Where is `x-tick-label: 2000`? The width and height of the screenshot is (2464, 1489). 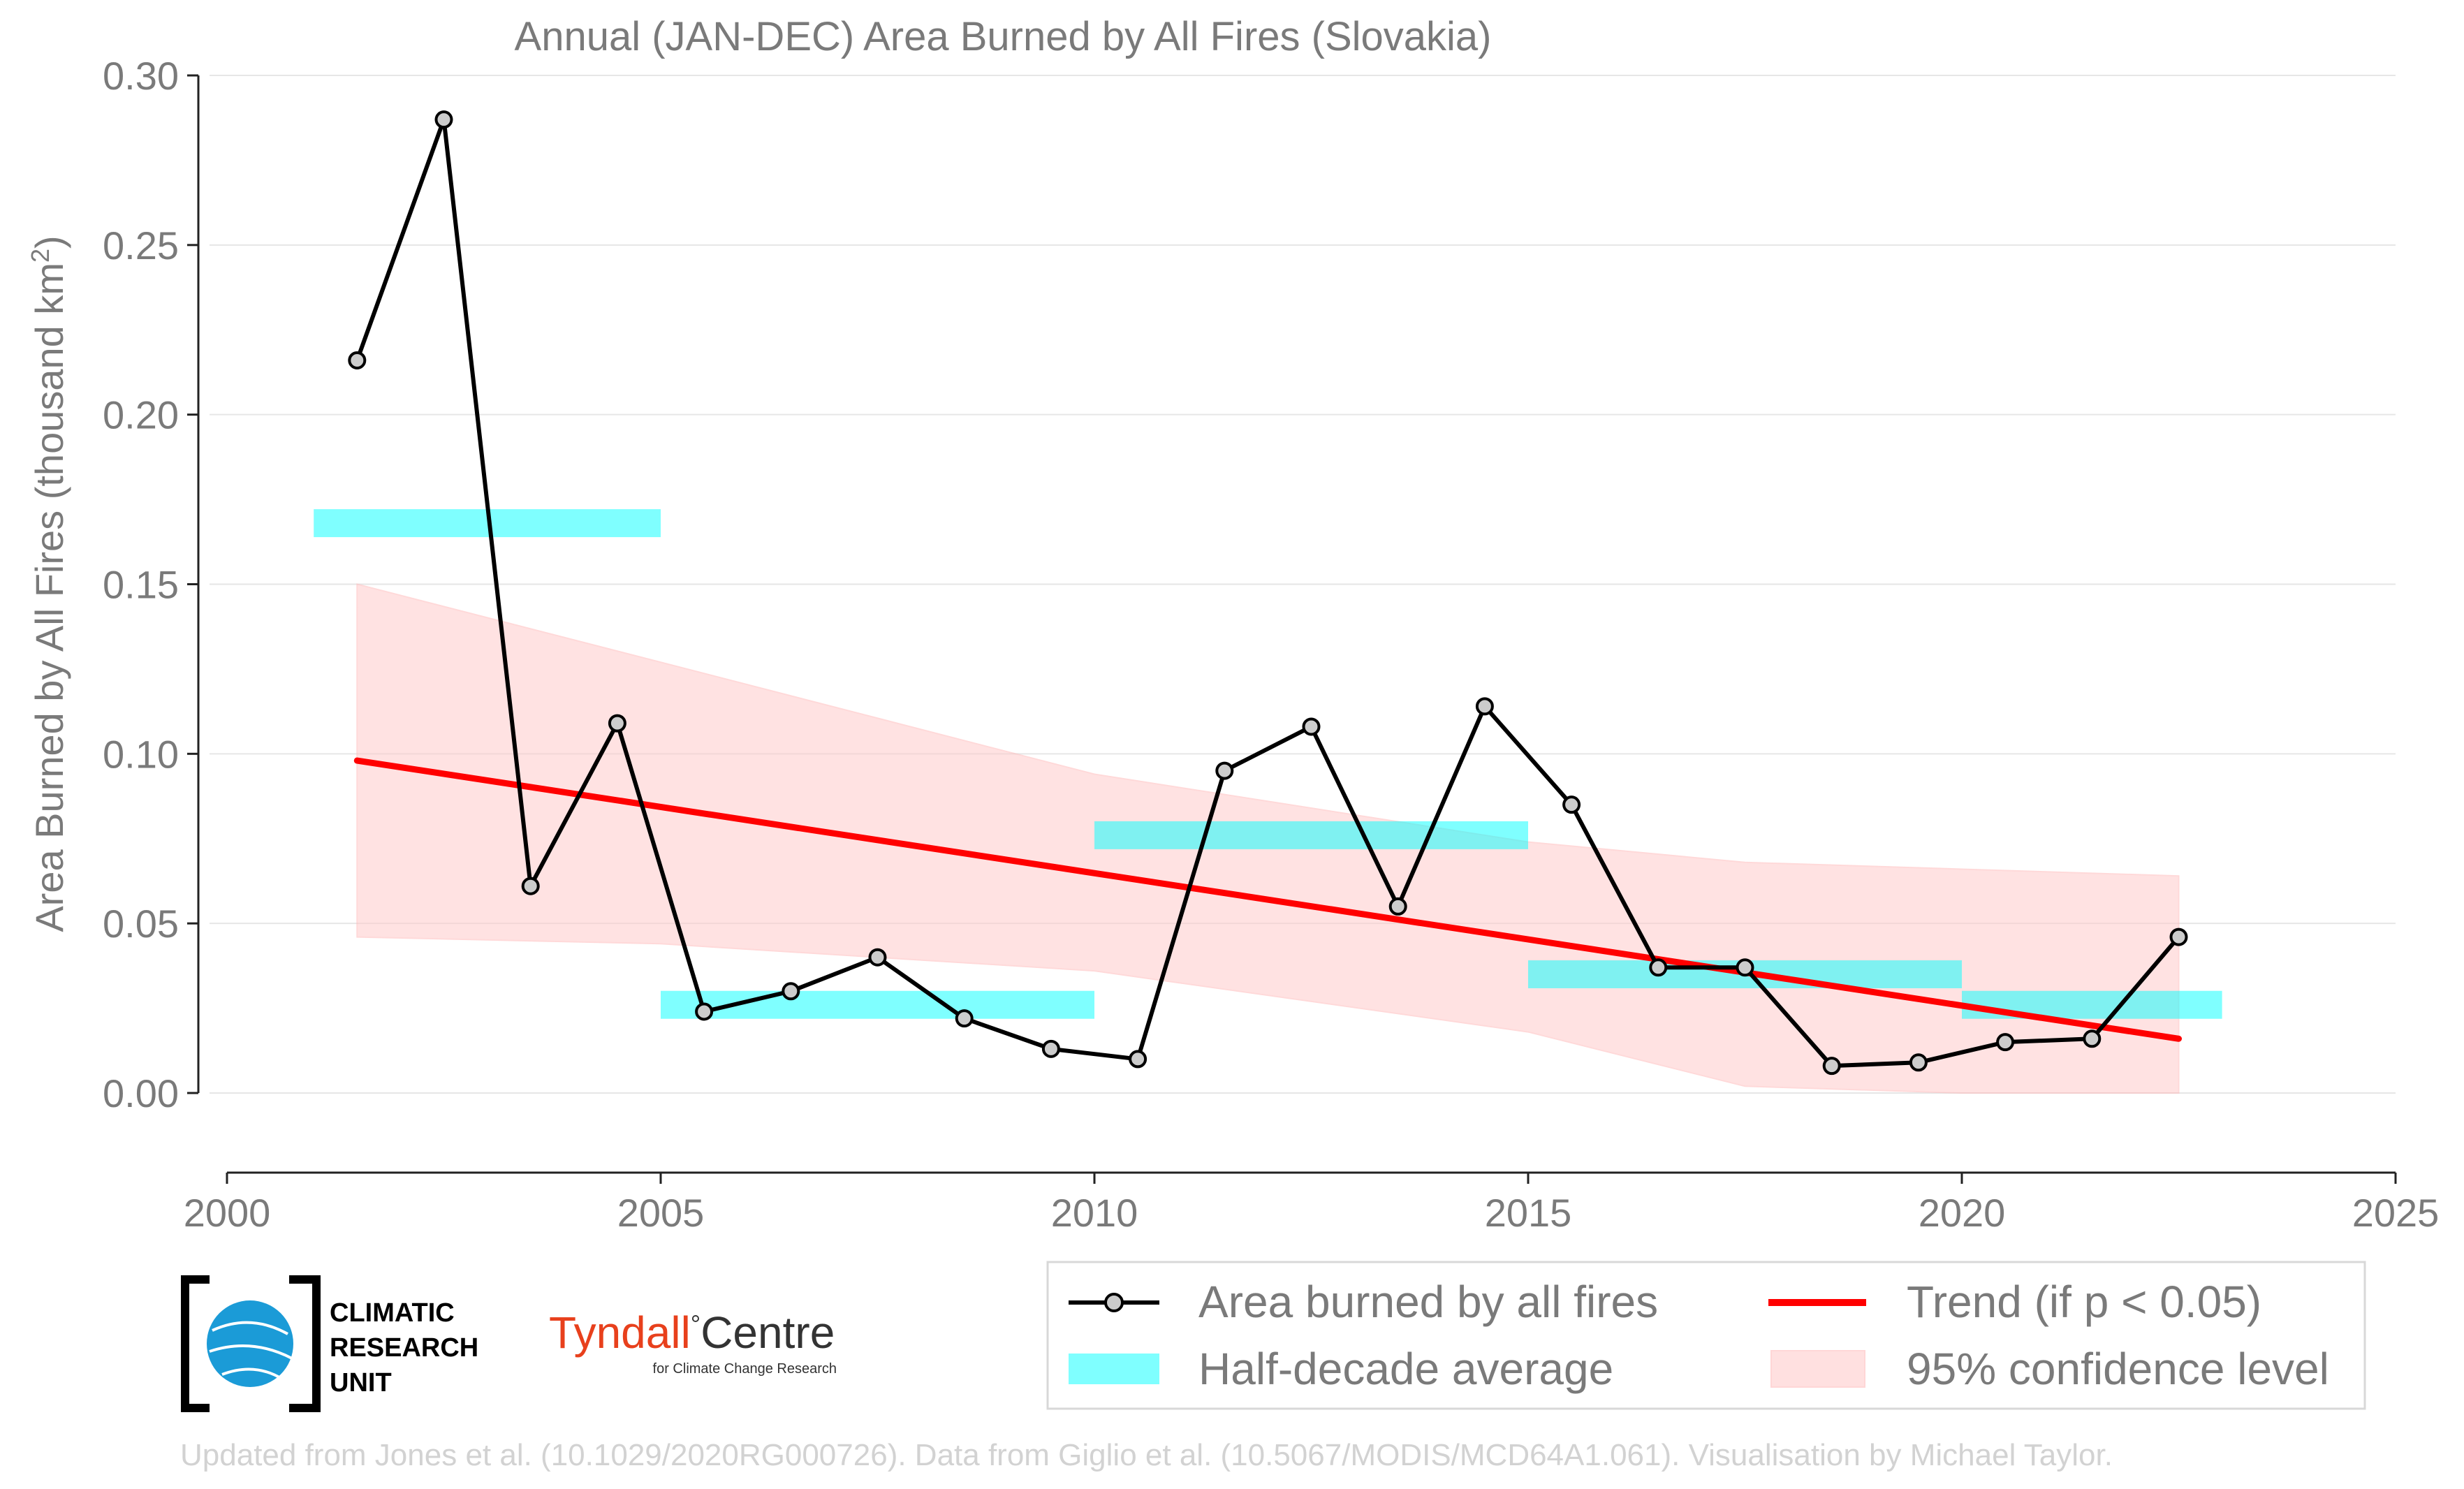 x-tick-label: 2000 is located at coordinates (227, 1213).